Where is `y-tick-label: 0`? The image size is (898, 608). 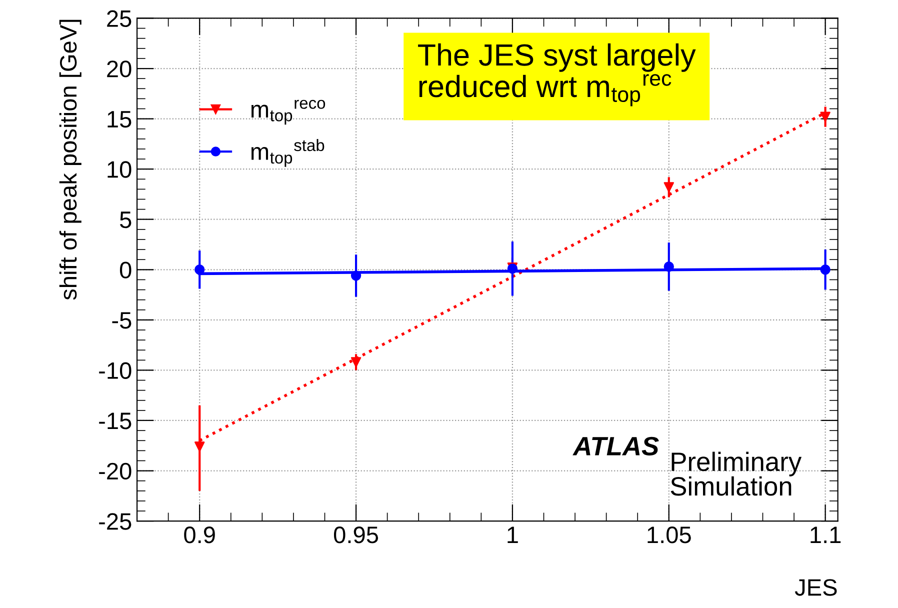
y-tick-label: 0 is located at coordinates (126, 270).